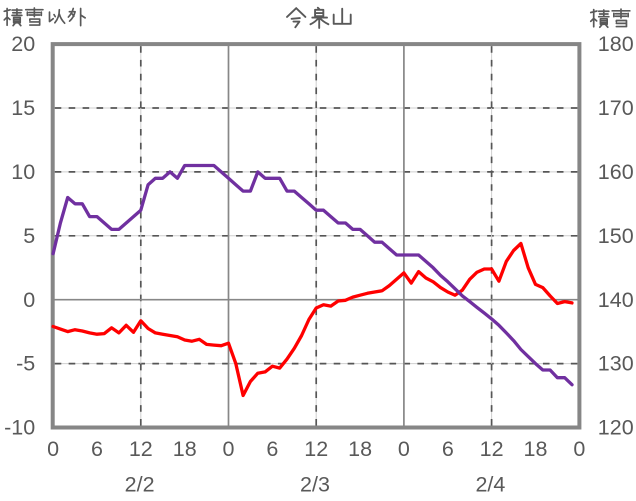  What do you see at coordinates (616, 108) in the screenshot?
I see `svg-text: 170` at bounding box center [616, 108].